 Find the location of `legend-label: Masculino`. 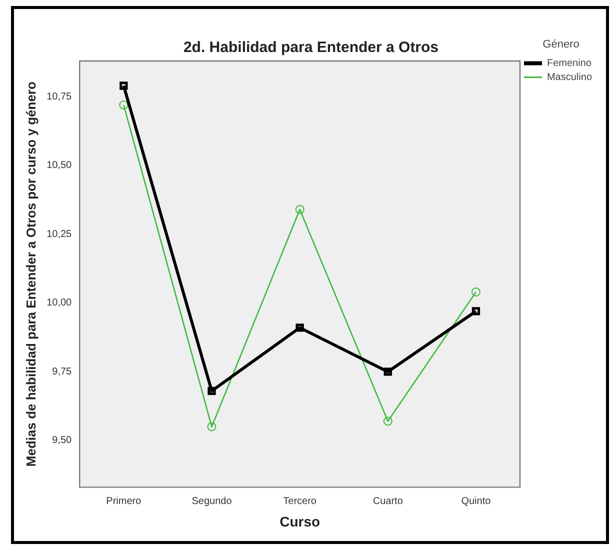

legend-label: Masculino is located at coordinates (569, 77).